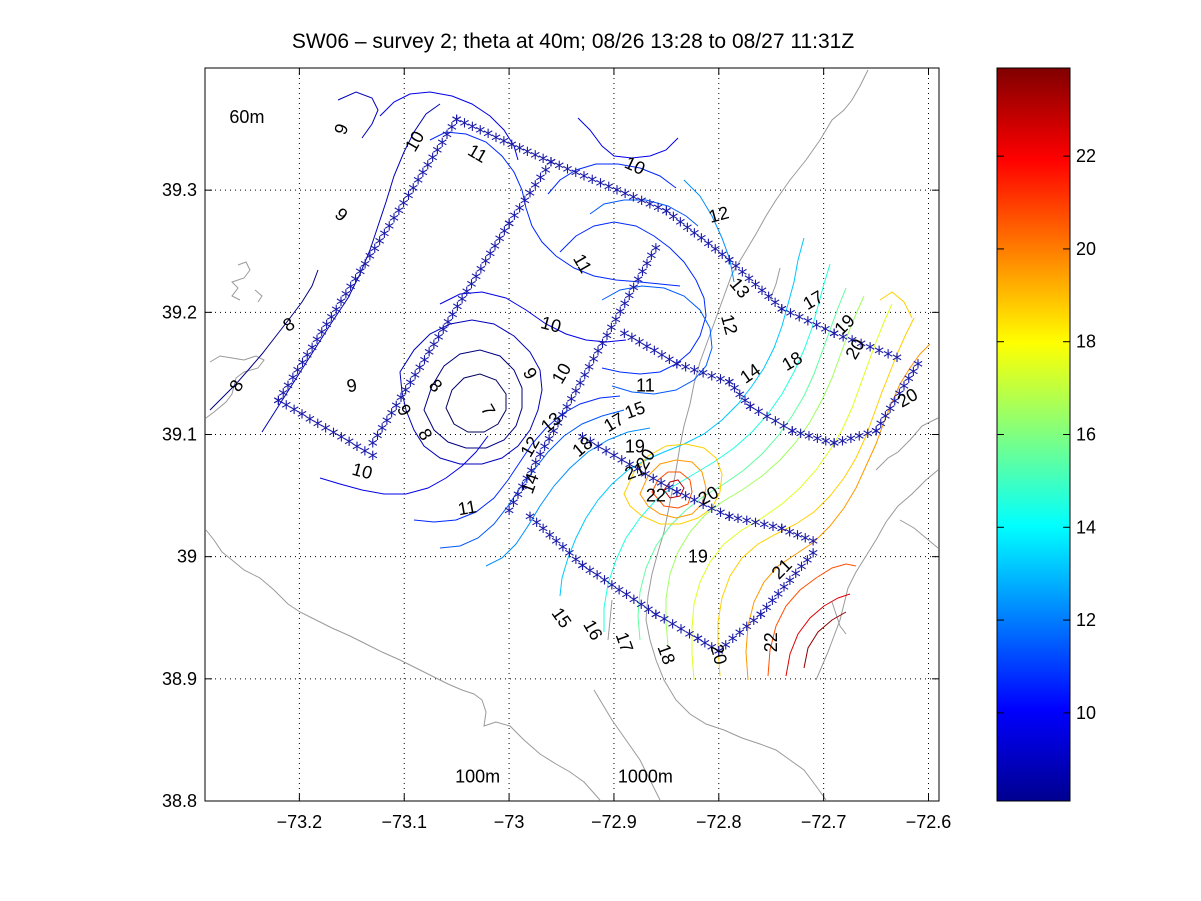 This screenshot has height=901, width=1201. What do you see at coordinates (351, 268) in the screenshot?
I see `isotherm-9-west` at bounding box center [351, 268].